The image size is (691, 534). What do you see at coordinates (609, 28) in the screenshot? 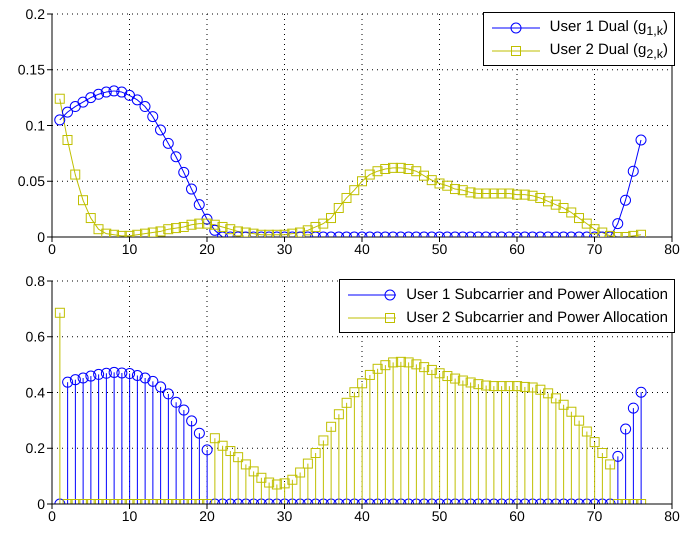
I see `legend-label: User 1 Dual (g$_{1,k}$)` at bounding box center [609, 28].